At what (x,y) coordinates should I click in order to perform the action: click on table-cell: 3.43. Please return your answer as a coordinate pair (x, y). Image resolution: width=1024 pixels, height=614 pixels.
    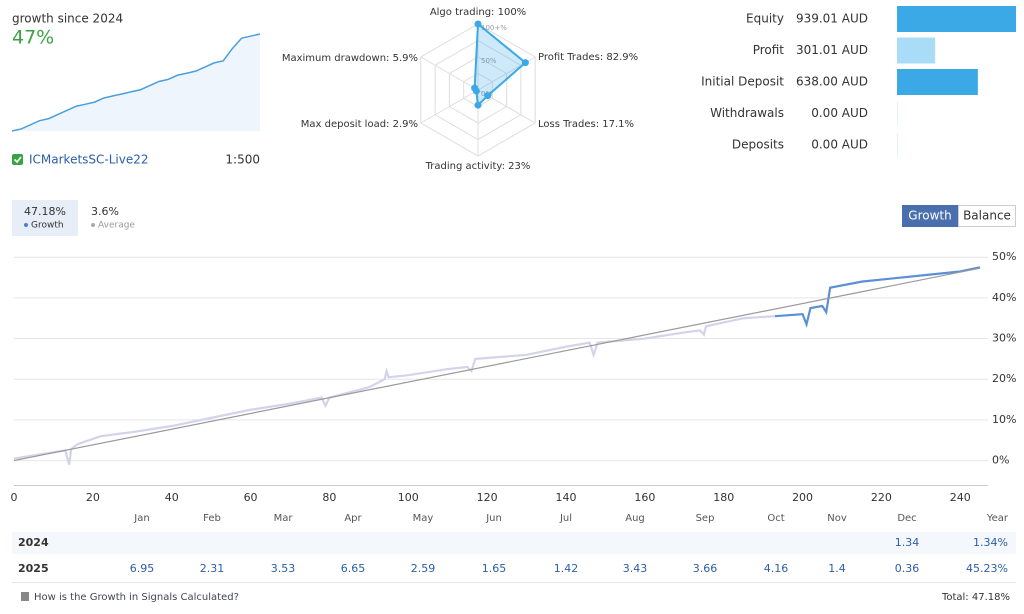
    Looking at the image, I should click on (635, 568).